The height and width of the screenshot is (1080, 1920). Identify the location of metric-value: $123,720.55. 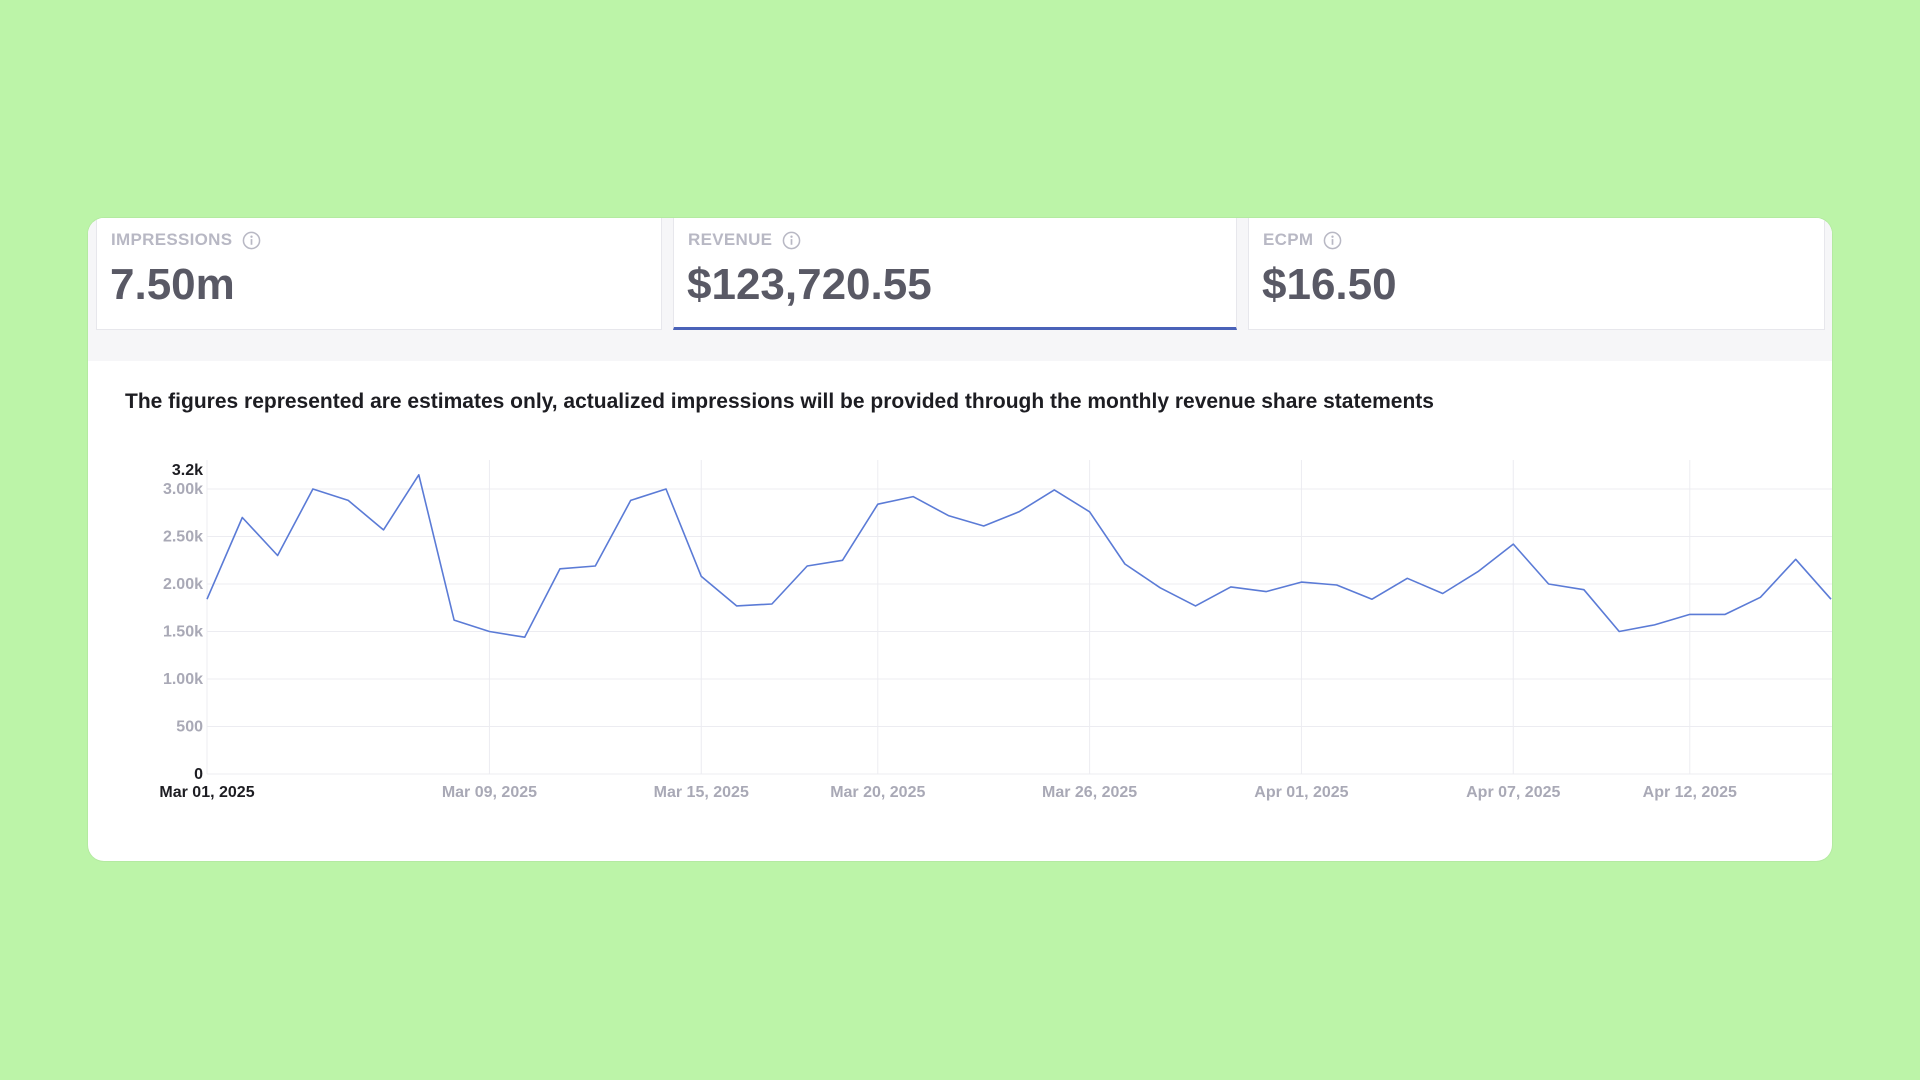
(809, 284).